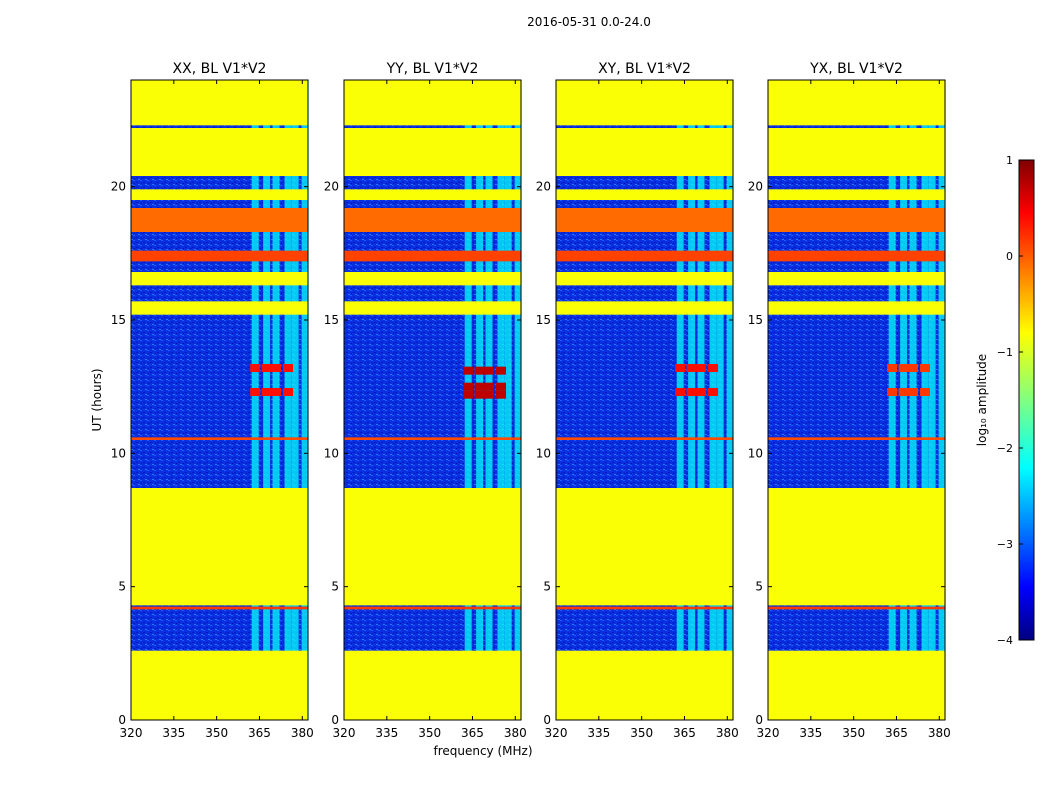  I want to click on y-tick-label: 5, so click(335, 587).